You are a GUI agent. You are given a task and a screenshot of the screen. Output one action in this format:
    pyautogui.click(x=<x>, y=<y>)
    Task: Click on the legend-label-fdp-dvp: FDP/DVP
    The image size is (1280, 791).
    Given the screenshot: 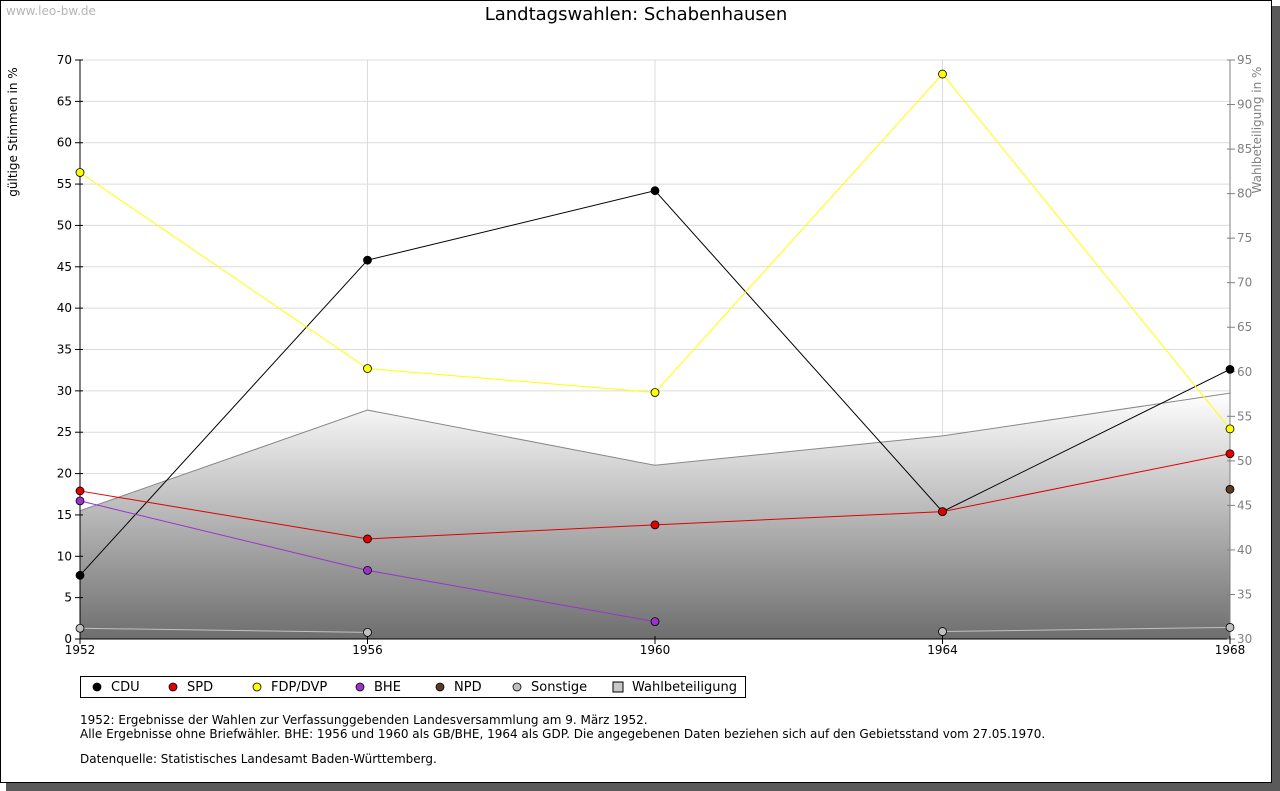 What is the action you would take?
    pyautogui.click(x=299, y=687)
    